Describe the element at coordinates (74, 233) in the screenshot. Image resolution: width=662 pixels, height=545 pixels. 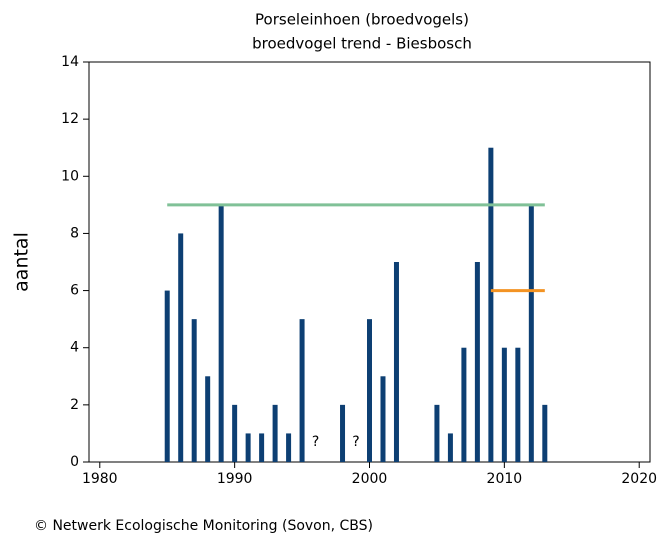
I see `y-tick-label: 8` at that location.